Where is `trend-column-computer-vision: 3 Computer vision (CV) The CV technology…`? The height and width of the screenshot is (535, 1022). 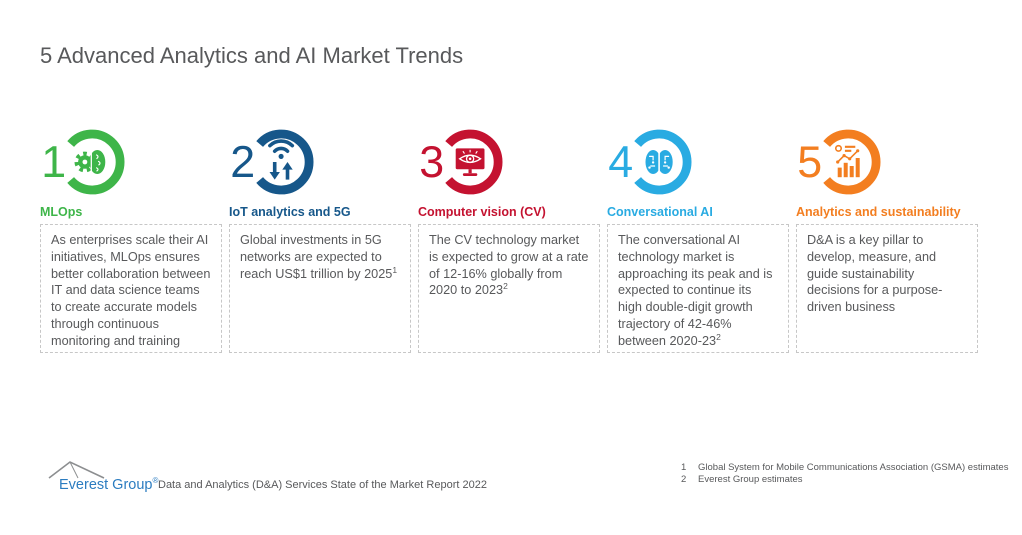
trend-column-computer-vision: 3 Computer vision (CV) The CV technology… is located at coordinates (509, 239).